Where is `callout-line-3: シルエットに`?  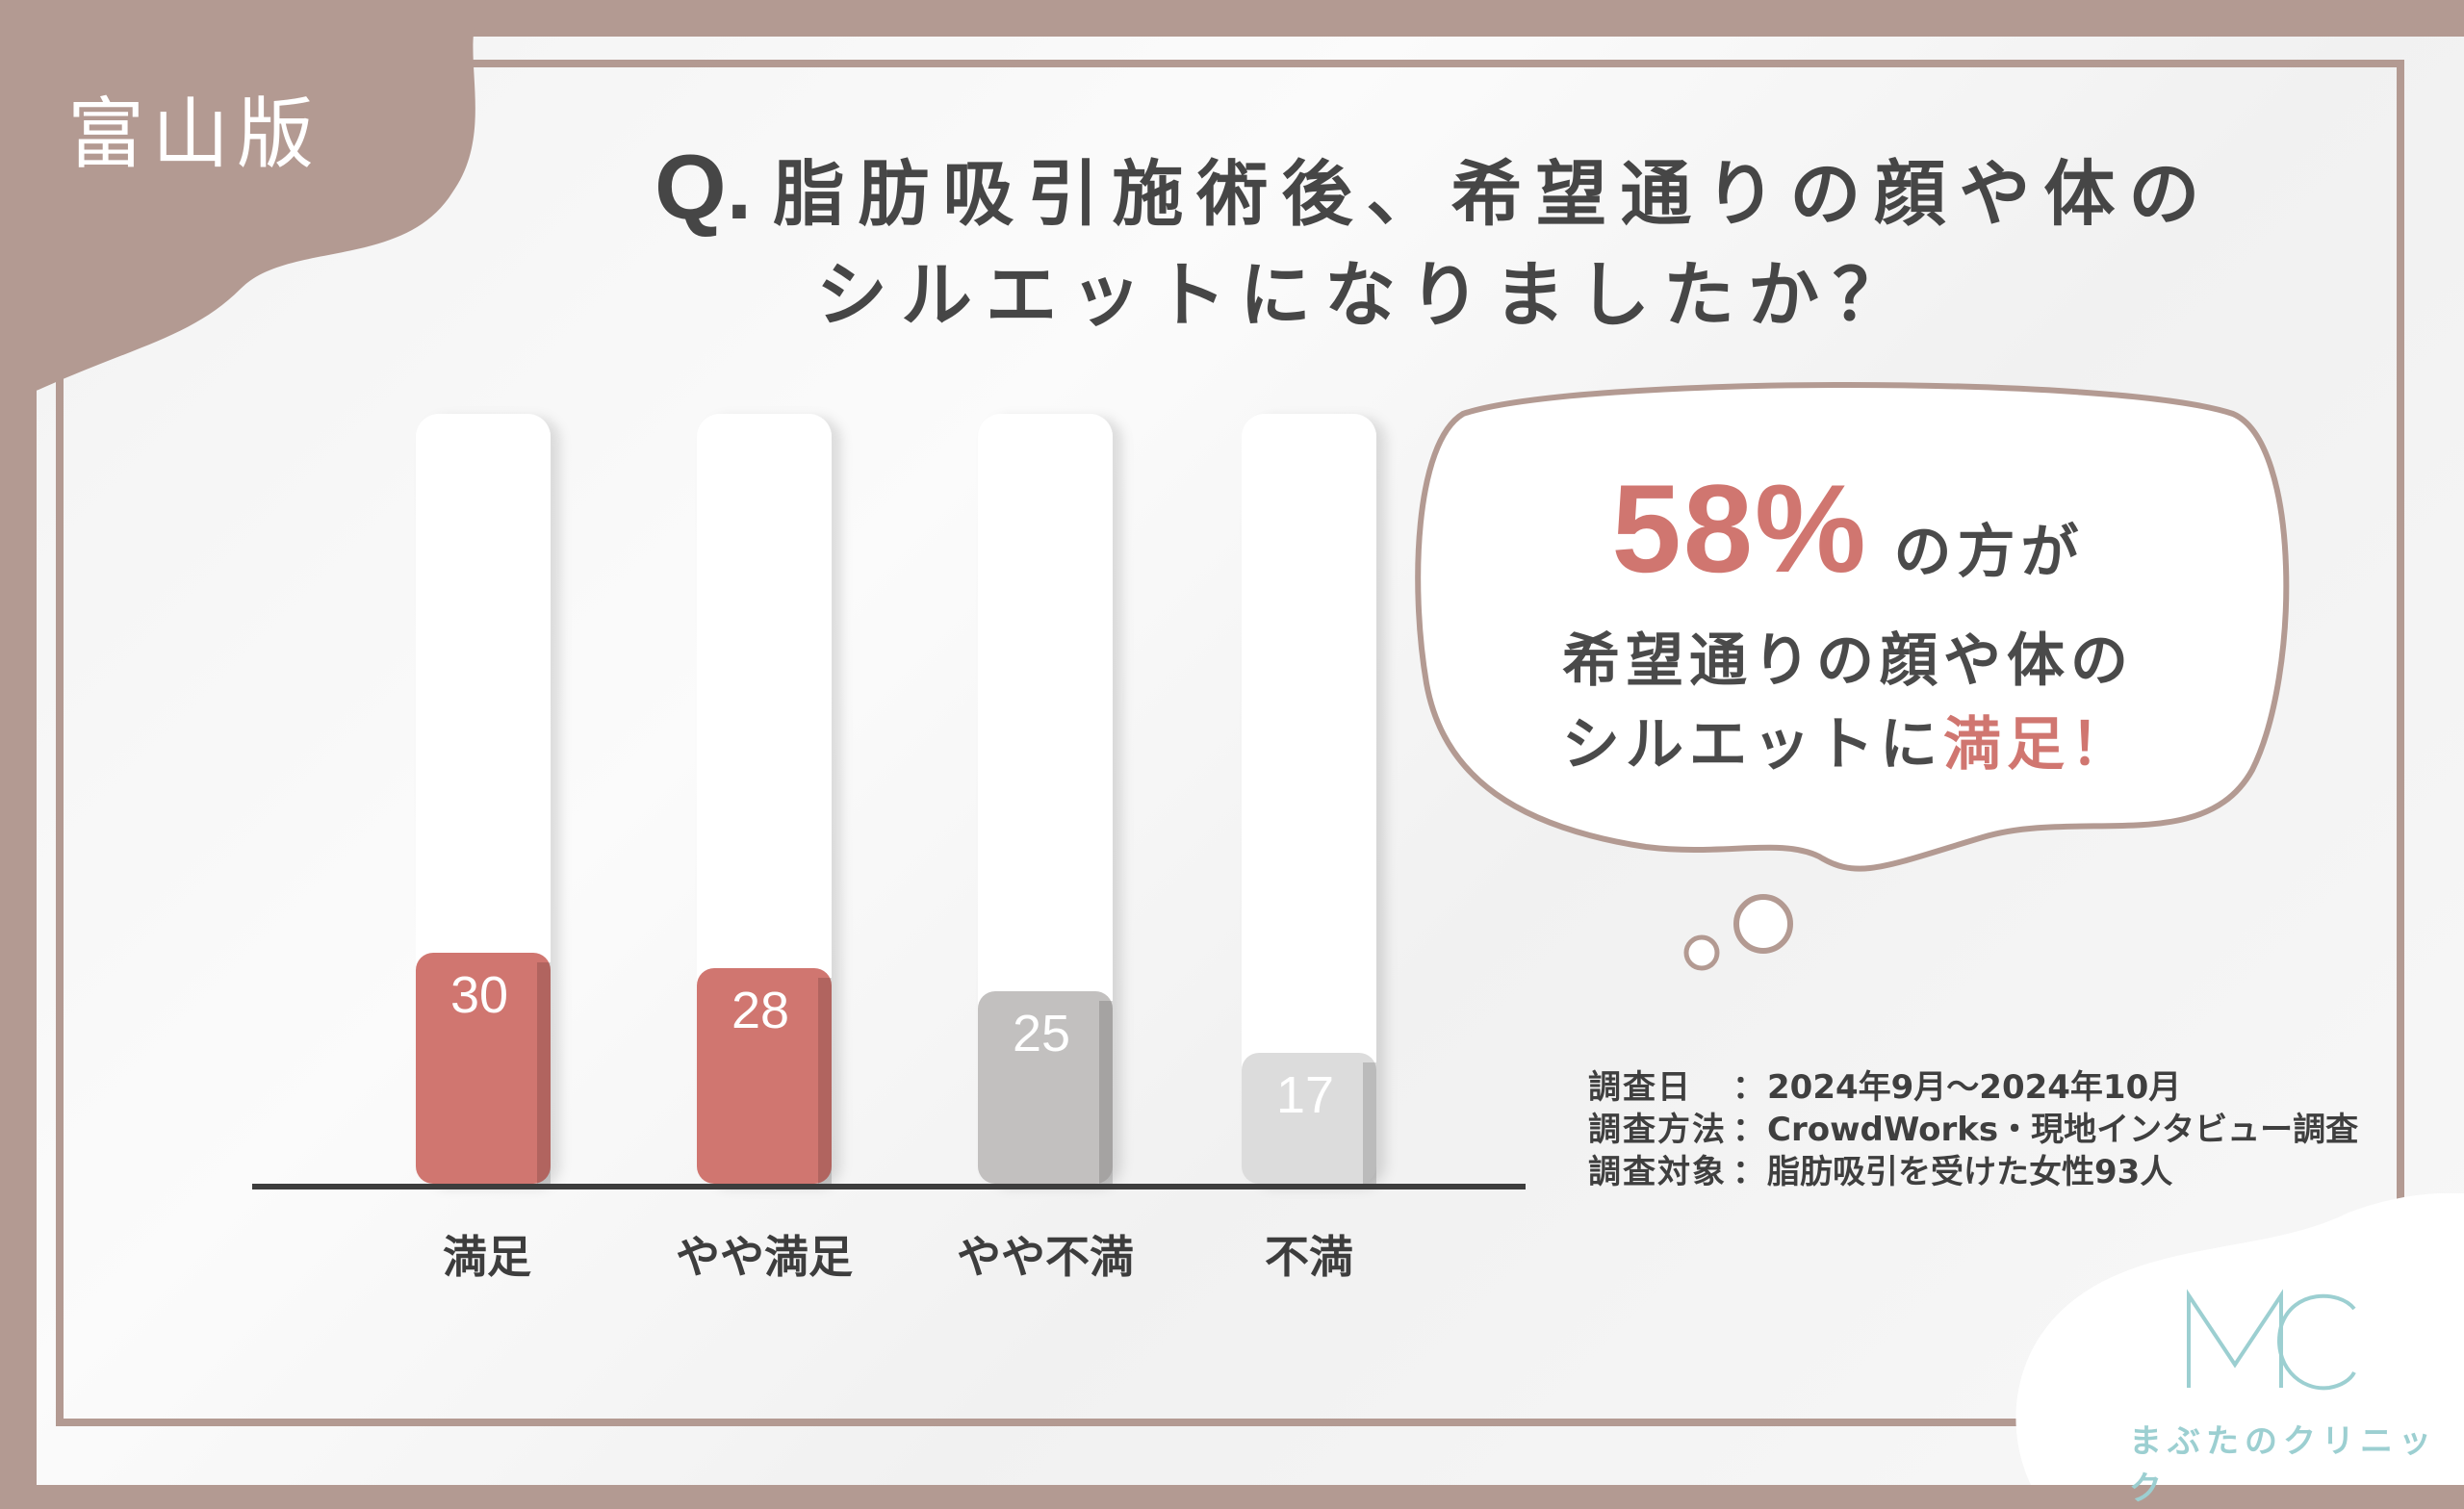 callout-line-3: シルエットに is located at coordinates (1752, 744).